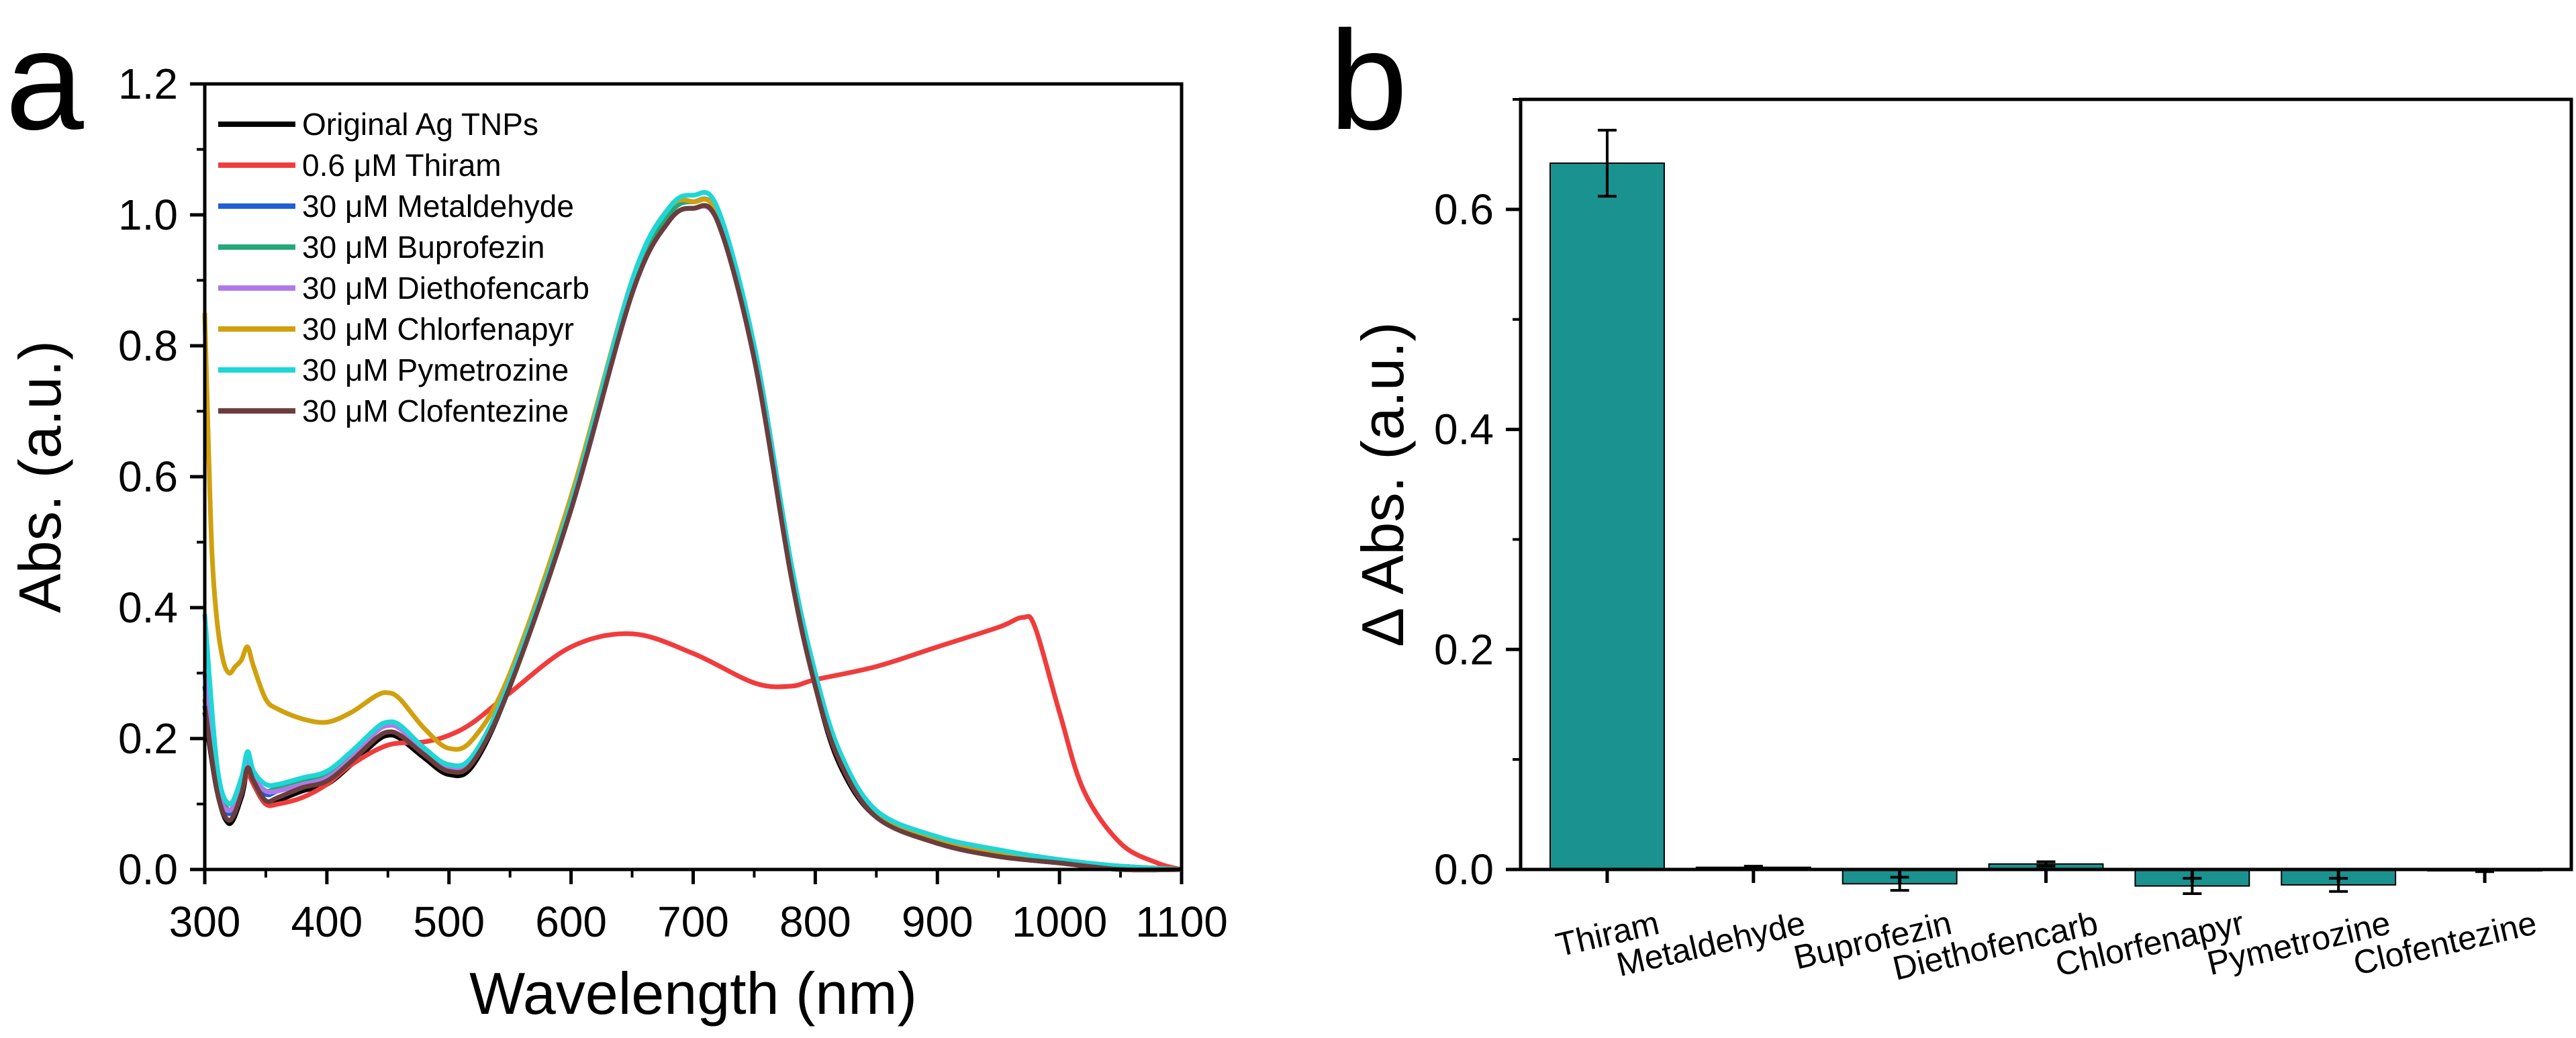  What do you see at coordinates (44, 80) in the screenshot?
I see `panel-a-letter: a` at bounding box center [44, 80].